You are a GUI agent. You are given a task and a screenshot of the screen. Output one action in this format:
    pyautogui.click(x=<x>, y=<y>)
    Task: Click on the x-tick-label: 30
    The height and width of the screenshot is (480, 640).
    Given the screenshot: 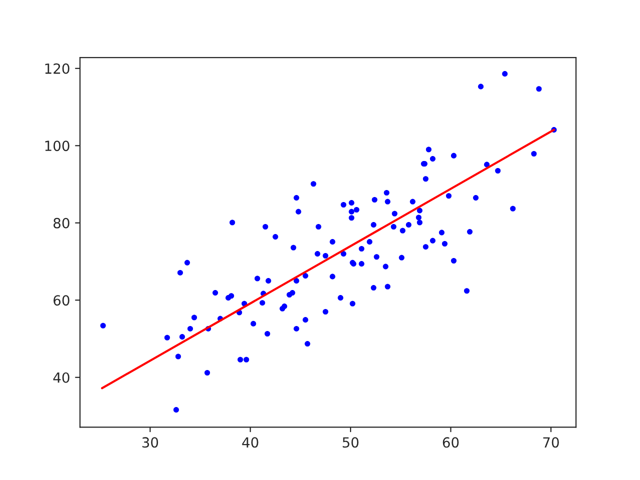 What is the action you would take?
    pyautogui.click(x=150, y=442)
    